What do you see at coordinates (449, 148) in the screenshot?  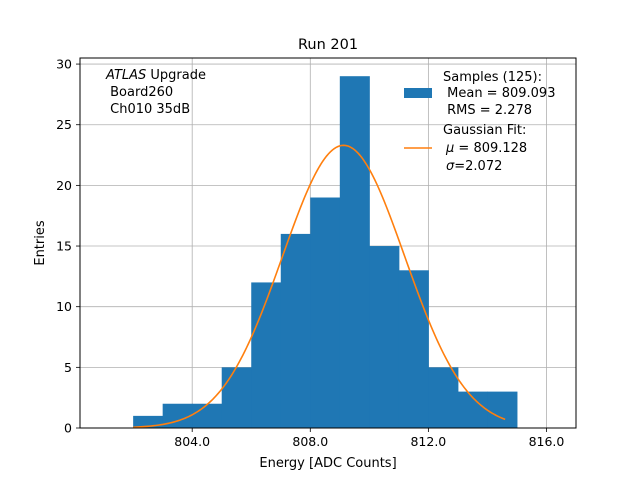 I see `legend-fit-mu-symbol: μ` at bounding box center [449, 148].